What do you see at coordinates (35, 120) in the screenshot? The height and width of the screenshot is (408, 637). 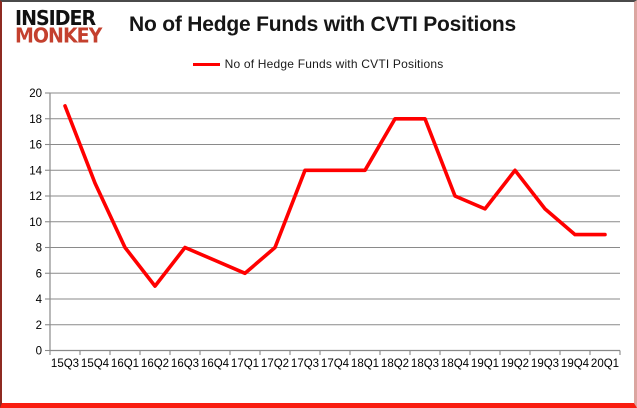 I see `y-axis-tick-label: 18` at bounding box center [35, 120].